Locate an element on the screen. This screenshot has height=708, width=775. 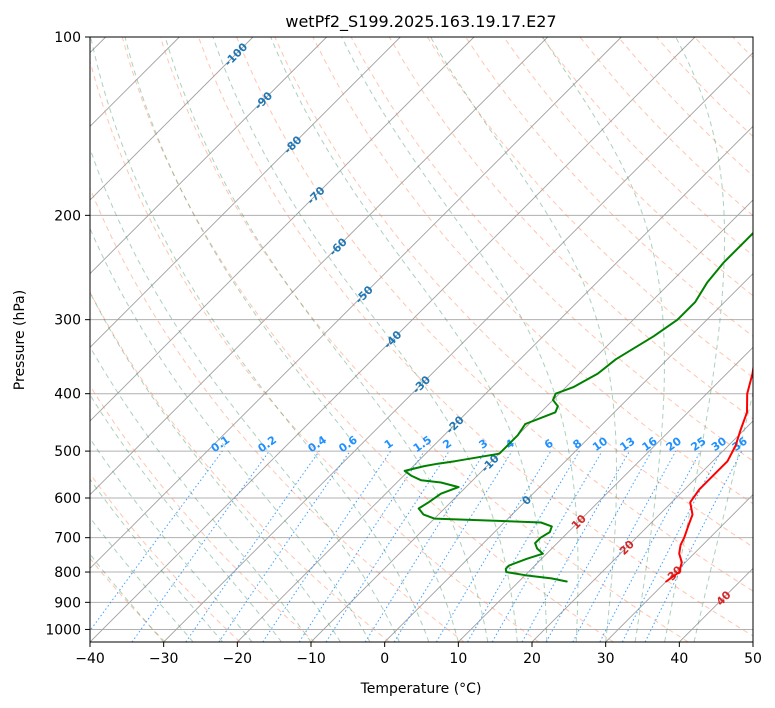
y-tick-label: 600 is located at coordinates (67, 499).